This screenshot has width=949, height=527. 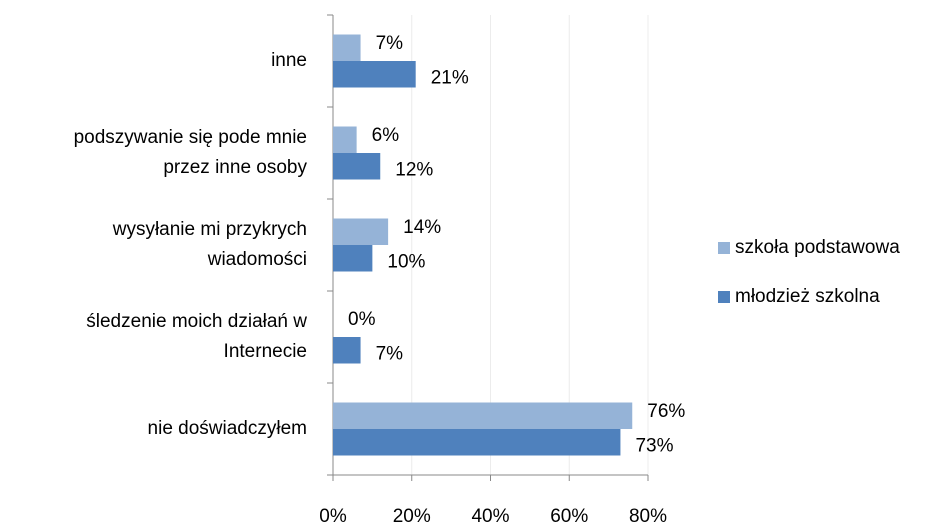 What do you see at coordinates (209, 229) in the screenshot?
I see `y-tick-label-line: wysyłanie mi przykrych` at bounding box center [209, 229].